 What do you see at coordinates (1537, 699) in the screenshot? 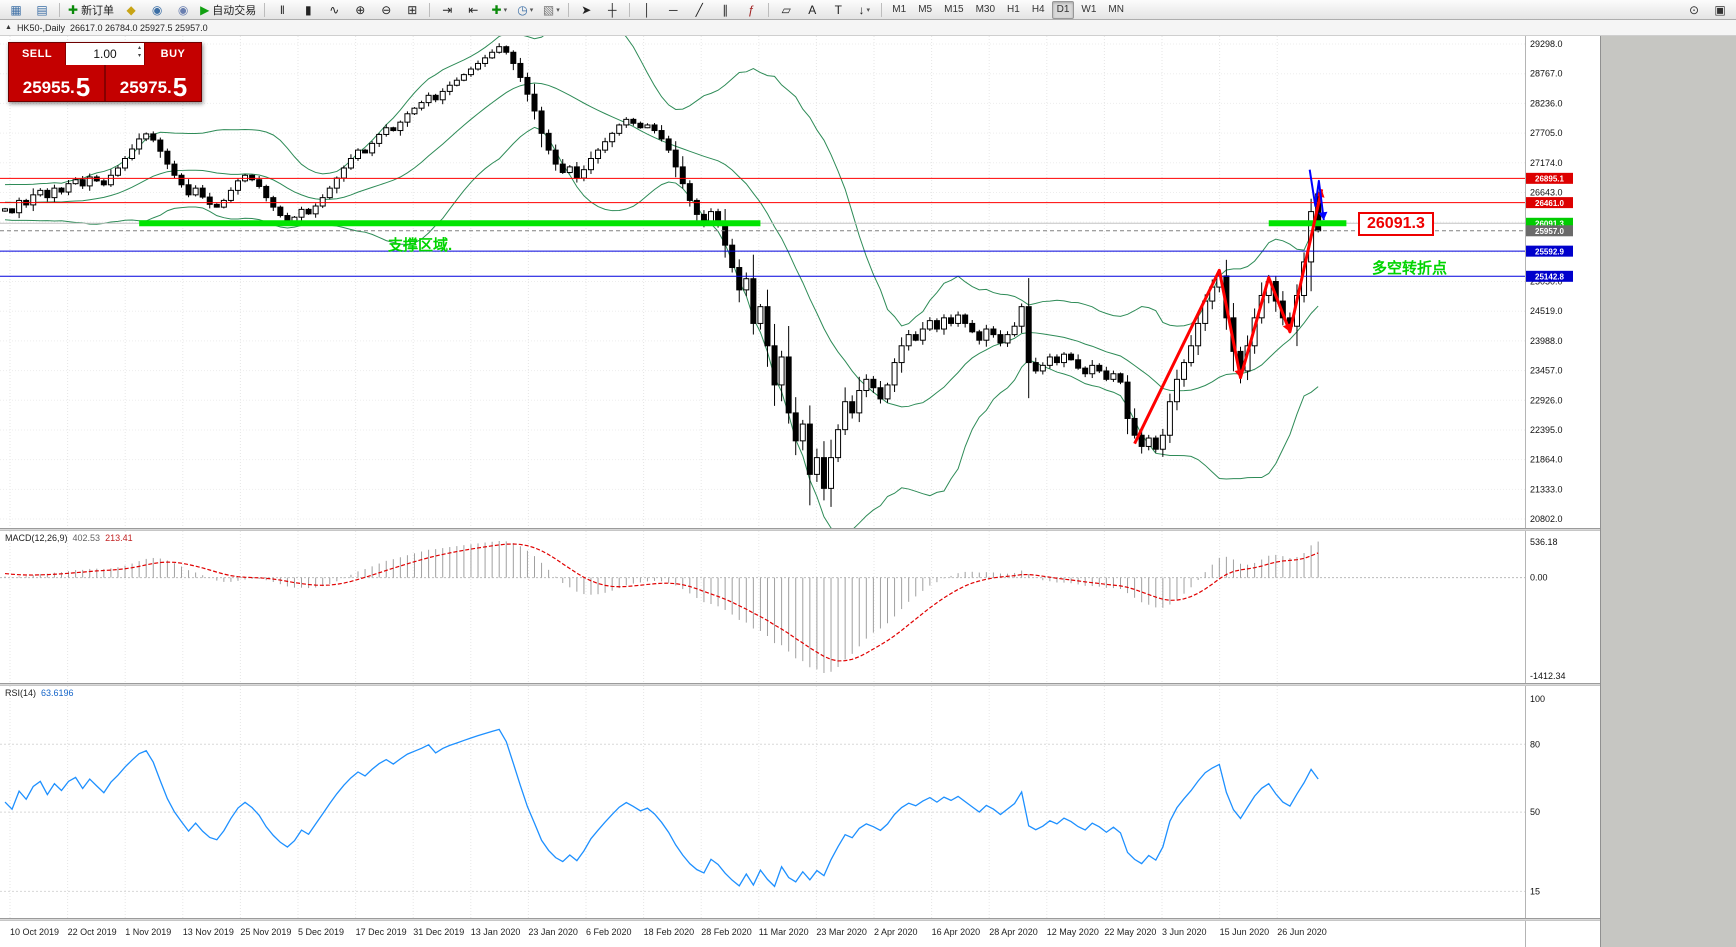
I see `svg-text: 100` at bounding box center [1537, 699].